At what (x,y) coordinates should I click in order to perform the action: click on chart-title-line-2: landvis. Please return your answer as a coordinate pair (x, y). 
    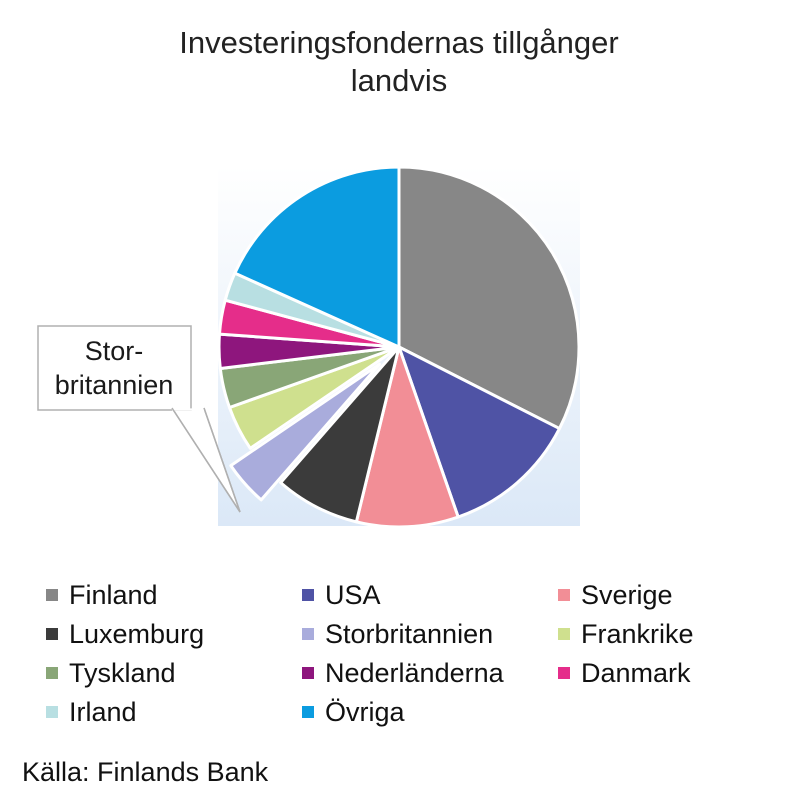
    Looking at the image, I should click on (399, 80).